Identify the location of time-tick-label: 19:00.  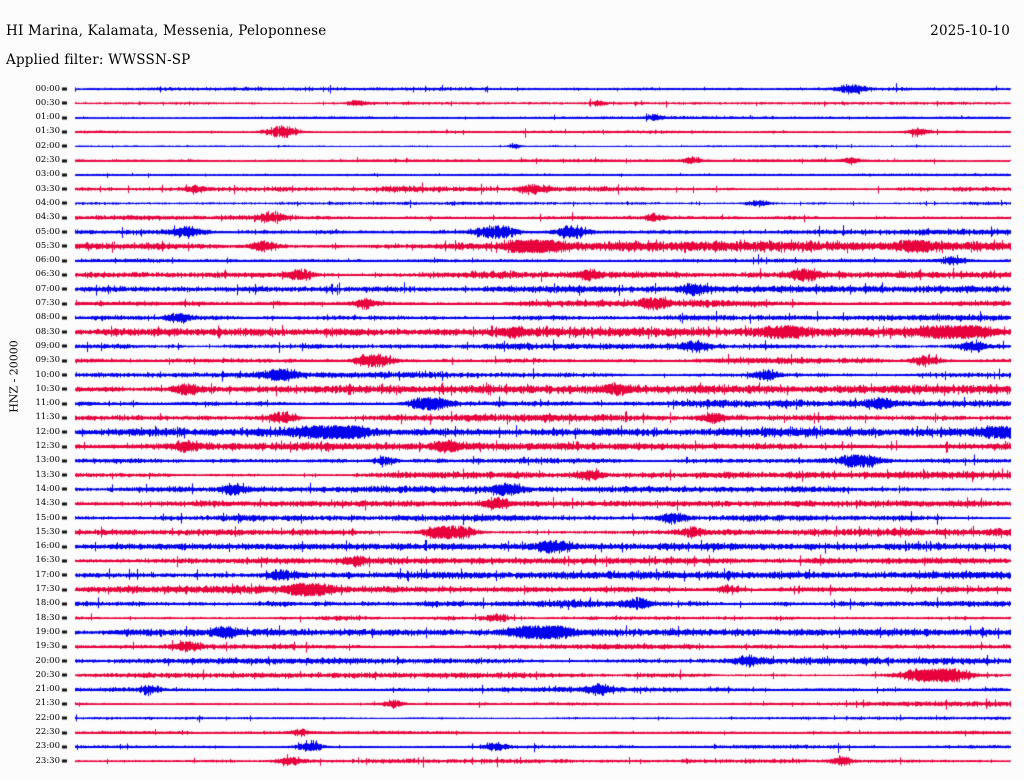
(48, 631).